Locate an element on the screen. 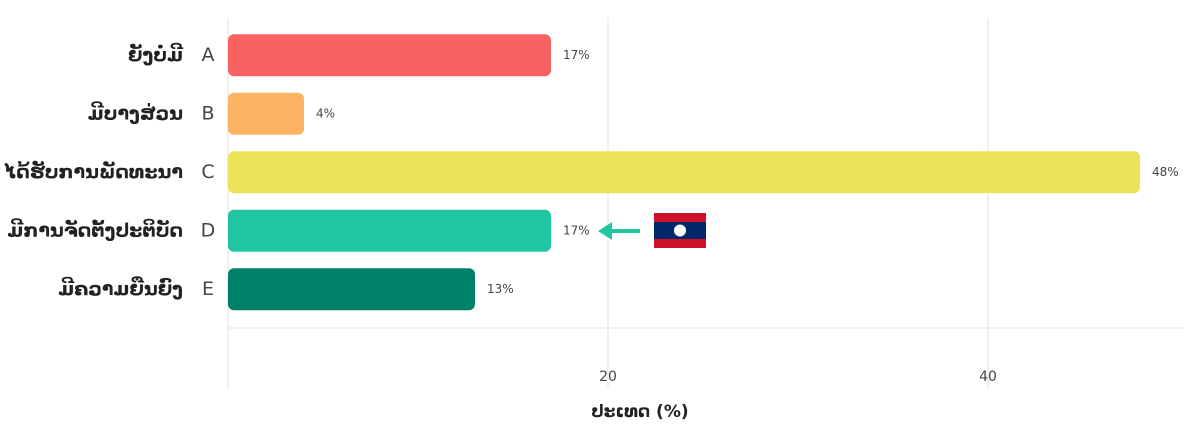  category-letter: E is located at coordinates (208, 289).